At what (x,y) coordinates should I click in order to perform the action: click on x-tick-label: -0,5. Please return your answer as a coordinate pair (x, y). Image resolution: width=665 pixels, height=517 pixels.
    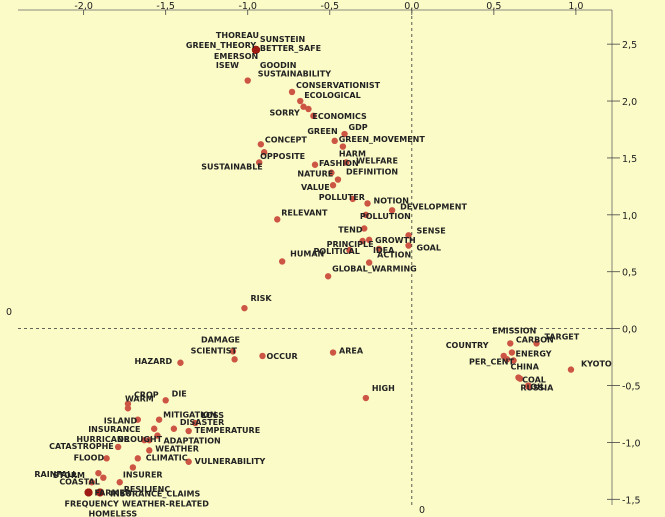
    Looking at the image, I should click on (329, 6).